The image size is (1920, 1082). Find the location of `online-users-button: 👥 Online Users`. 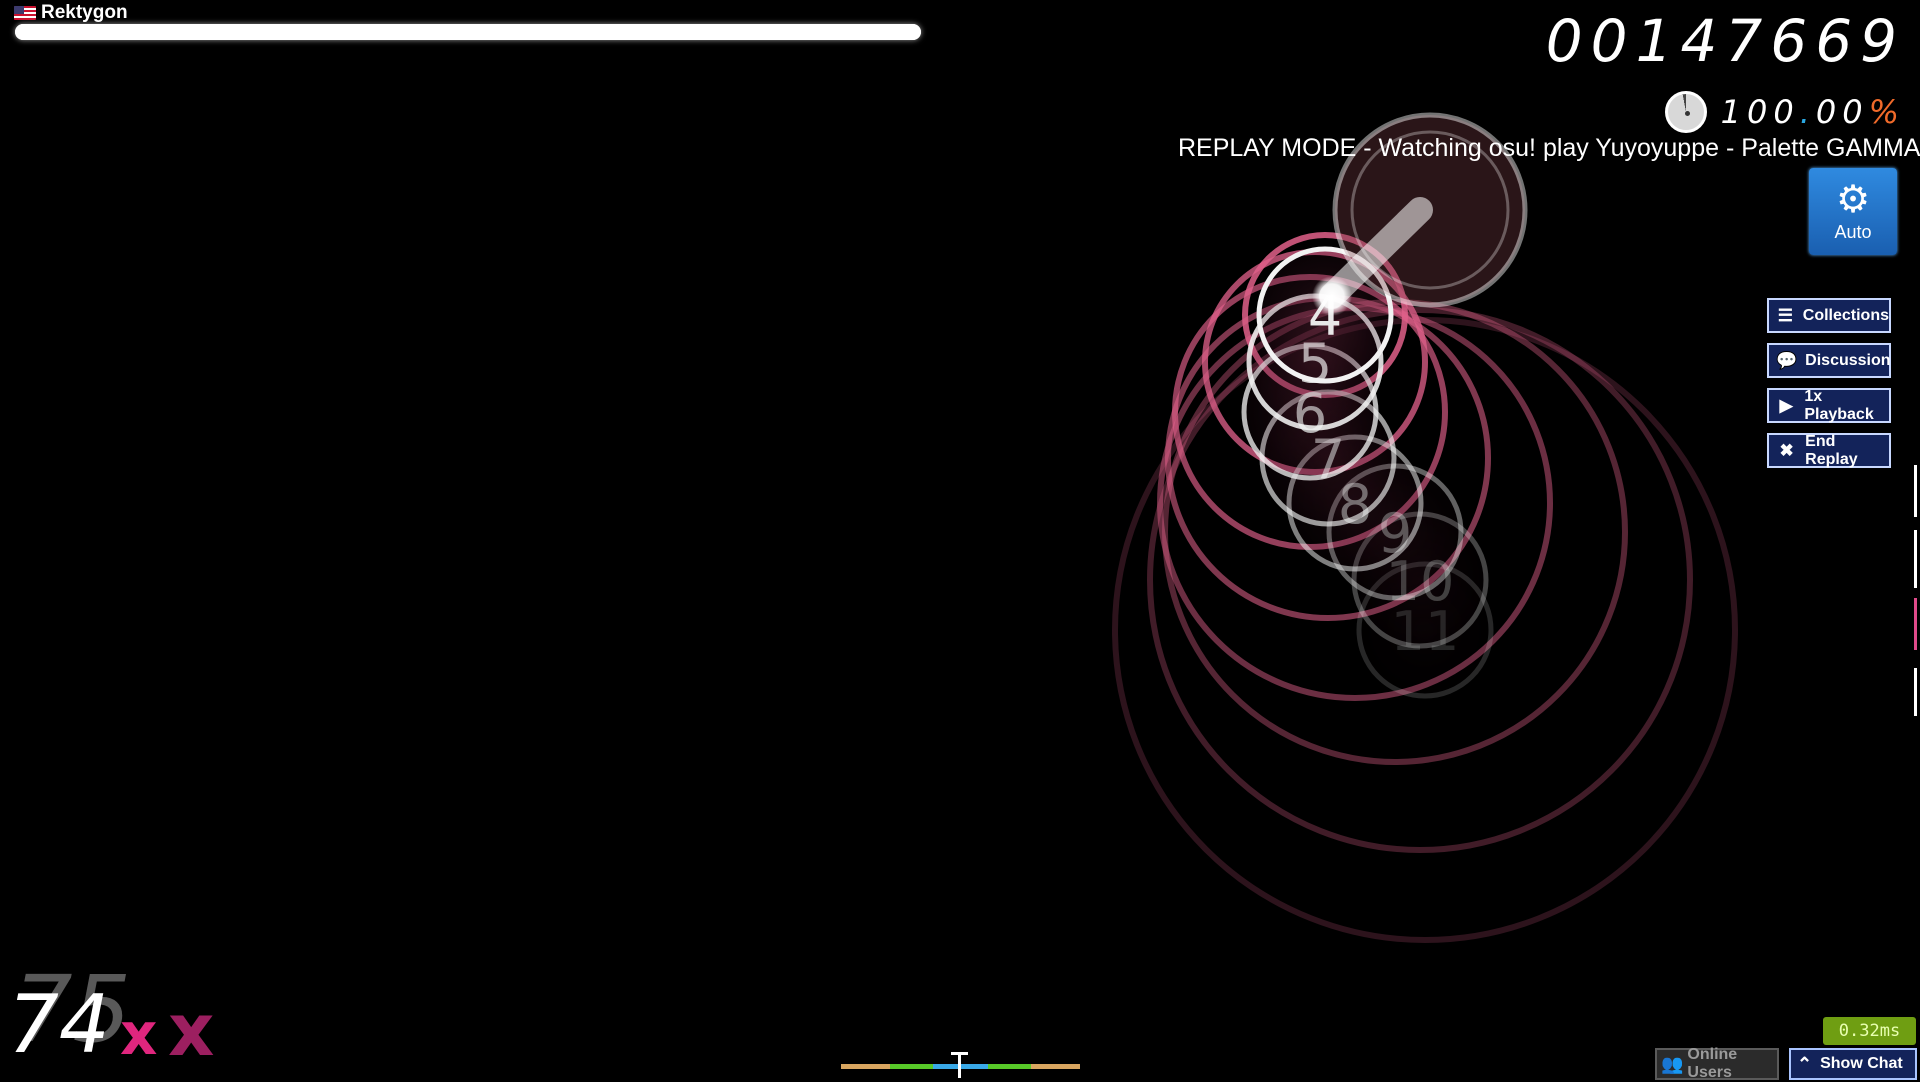

online-users-button: 👥 Online Users is located at coordinates (1717, 1063).